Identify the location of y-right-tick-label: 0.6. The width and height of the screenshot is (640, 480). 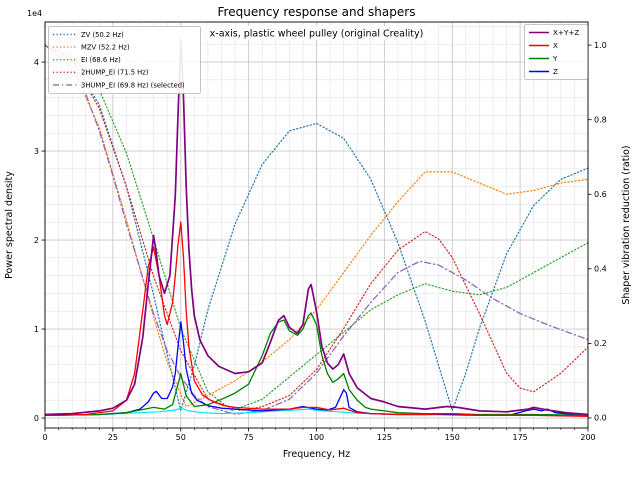
(600, 194).